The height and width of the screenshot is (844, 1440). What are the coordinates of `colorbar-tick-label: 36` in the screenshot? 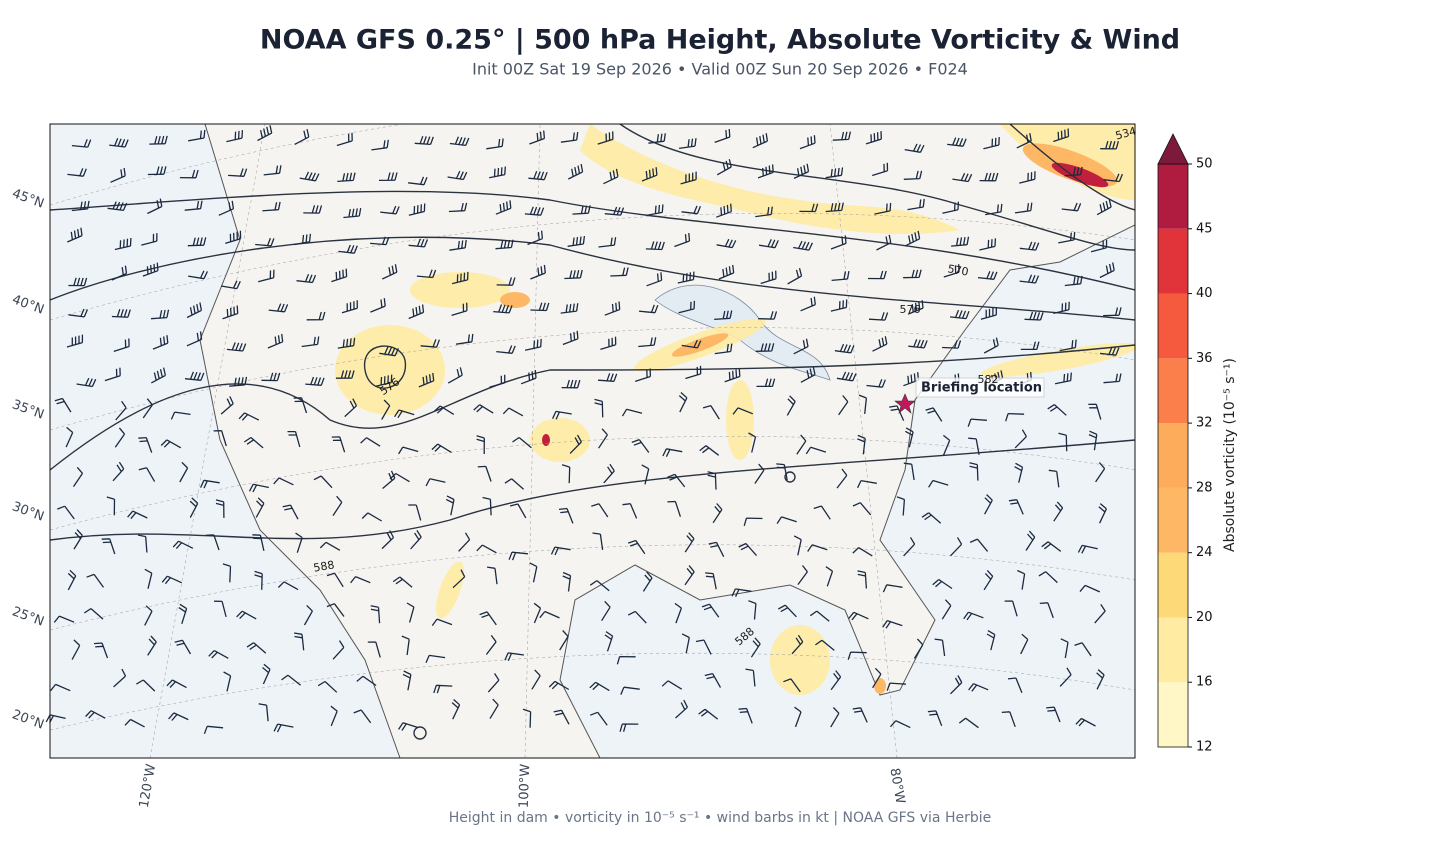 It's located at (1204, 358).